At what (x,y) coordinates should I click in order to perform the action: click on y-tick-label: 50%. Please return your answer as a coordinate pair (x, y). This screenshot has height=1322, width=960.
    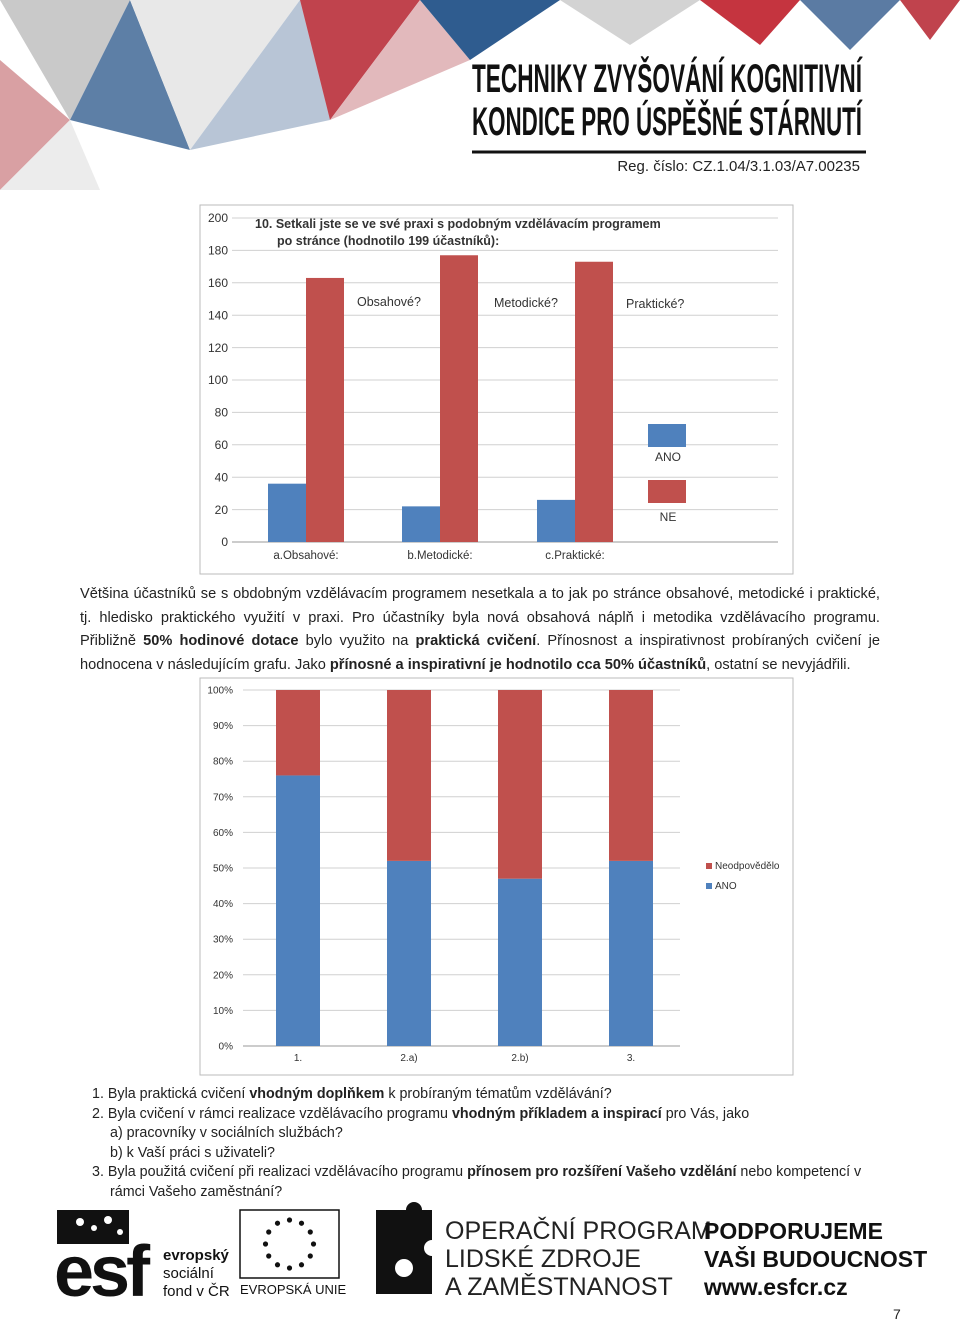
    Looking at the image, I should click on (223, 869).